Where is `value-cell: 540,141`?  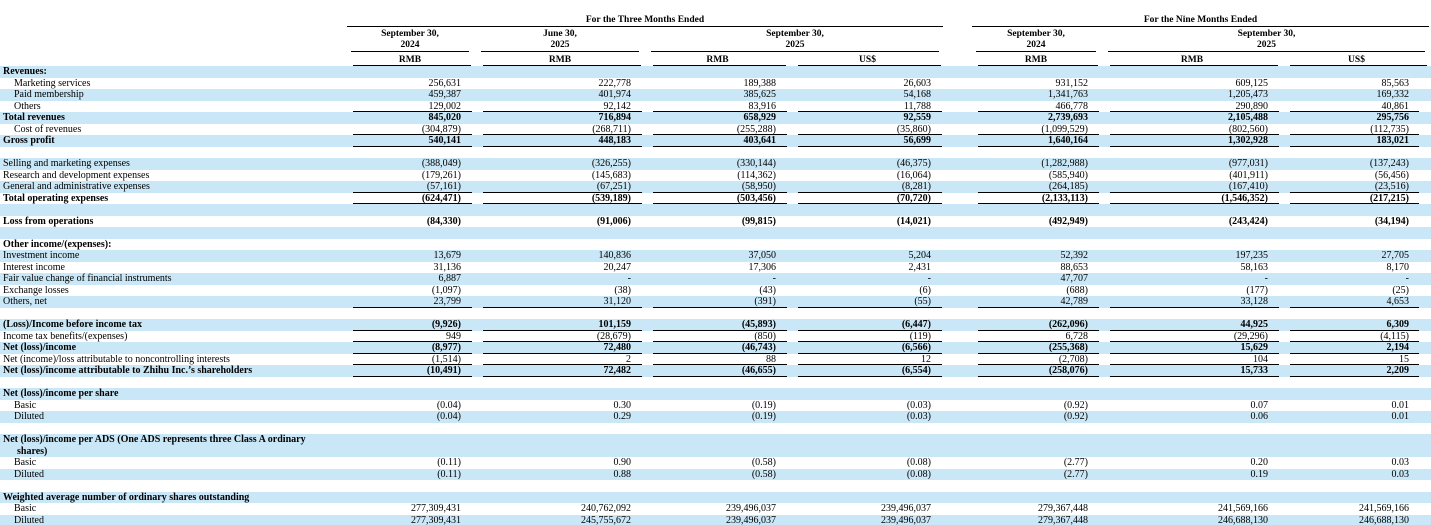 value-cell: 540,141 is located at coordinates (410, 141).